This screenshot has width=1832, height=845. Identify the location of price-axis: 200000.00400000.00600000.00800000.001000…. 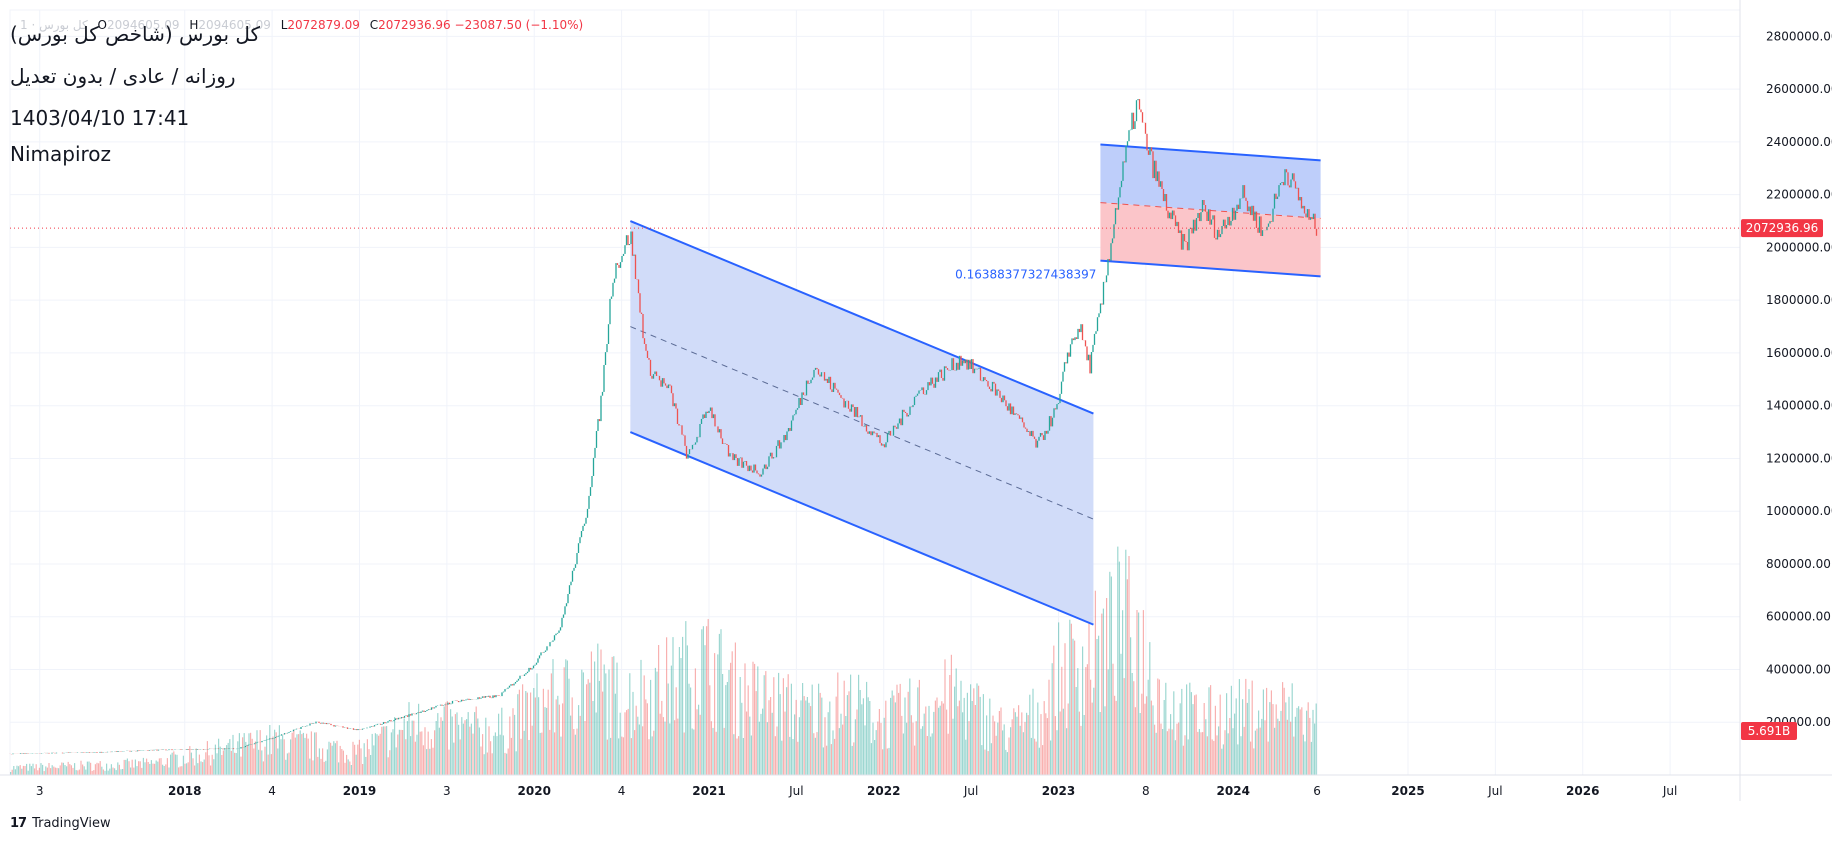
(1785, 400).